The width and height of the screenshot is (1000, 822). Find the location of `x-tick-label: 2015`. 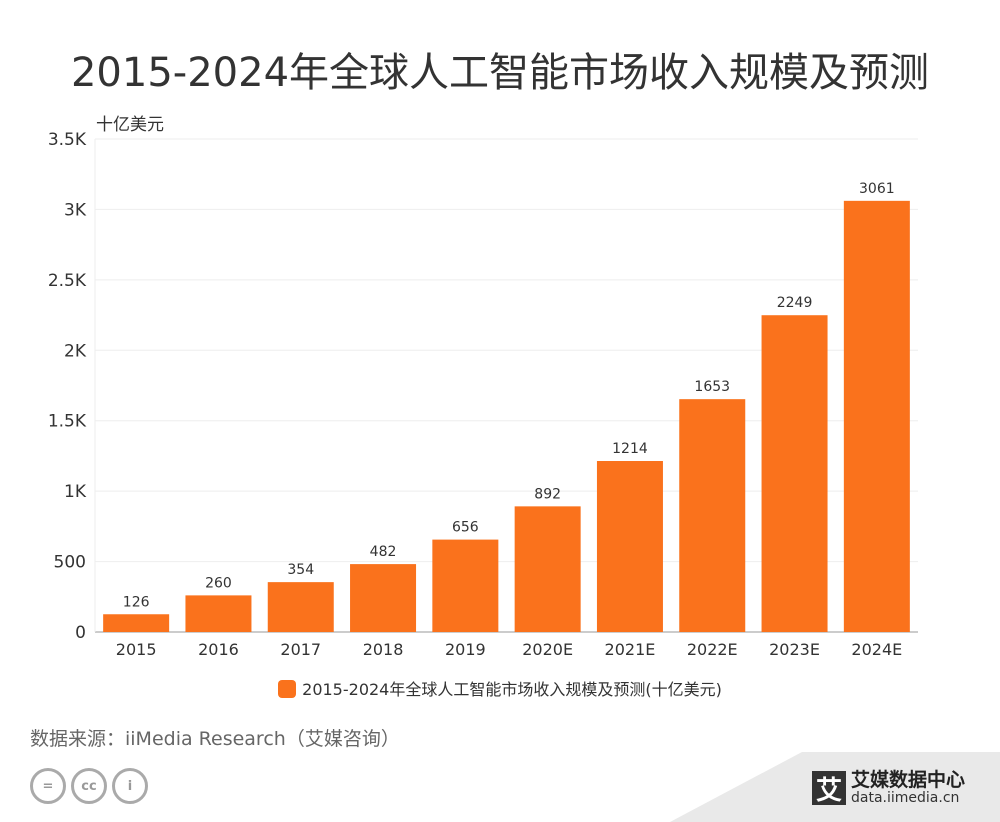

x-tick-label: 2015 is located at coordinates (136, 649).